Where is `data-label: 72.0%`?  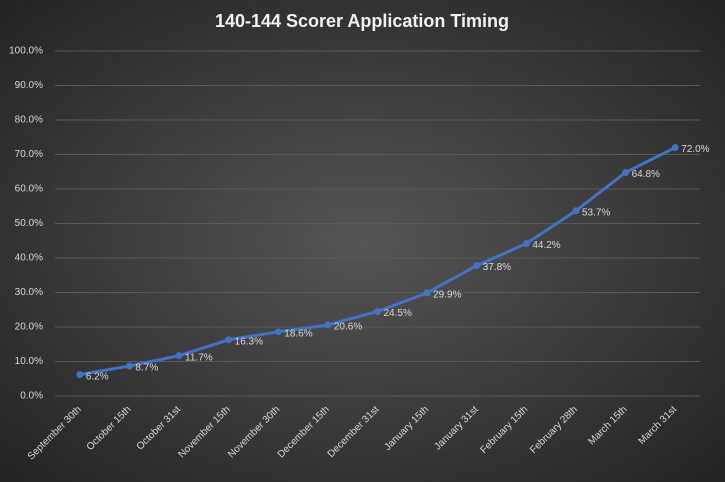 data-label: 72.0% is located at coordinates (695, 149).